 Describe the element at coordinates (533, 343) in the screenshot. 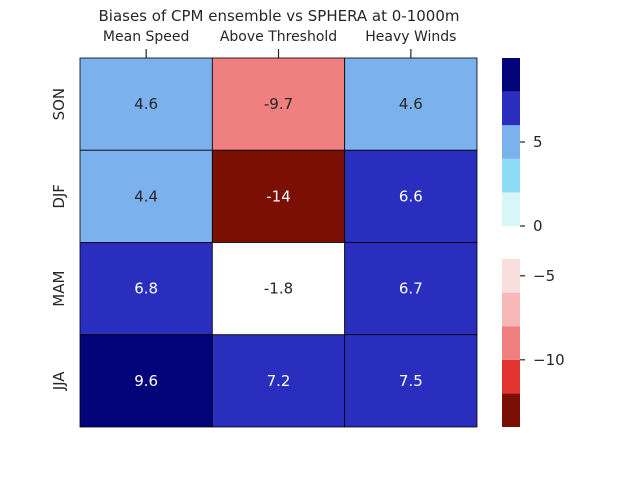

I see `colorbar-negative: −10 −5` at that location.